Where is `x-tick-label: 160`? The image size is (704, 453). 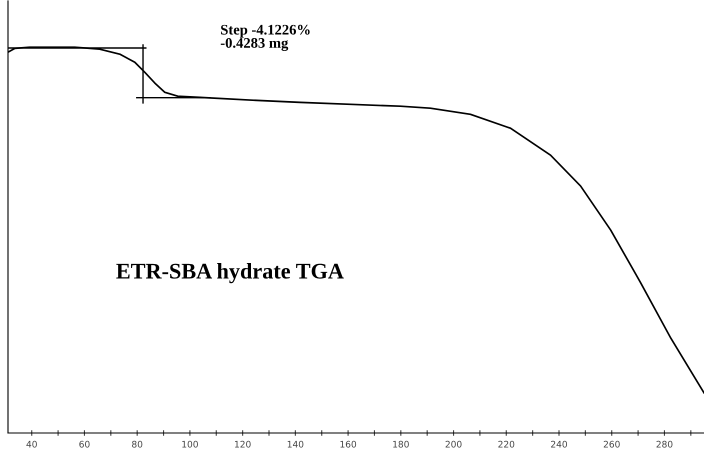
x-tick-label: 160 is located at coordinates (348, 444).